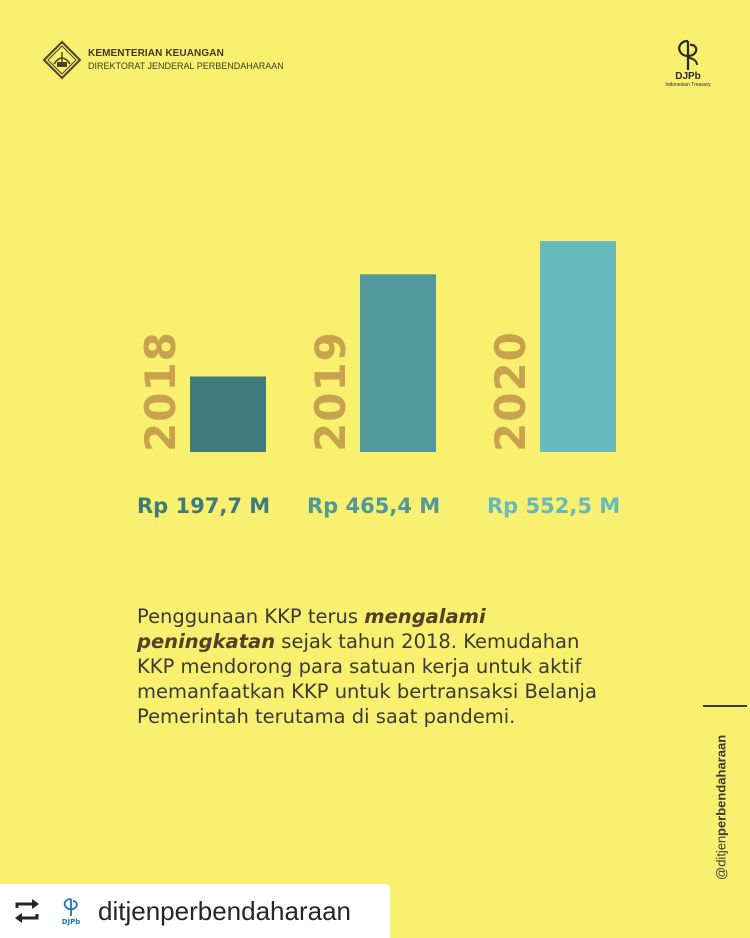  Describe the element at coordinates (228, 414) in the screenshot. I see `bar-2018` at that location.